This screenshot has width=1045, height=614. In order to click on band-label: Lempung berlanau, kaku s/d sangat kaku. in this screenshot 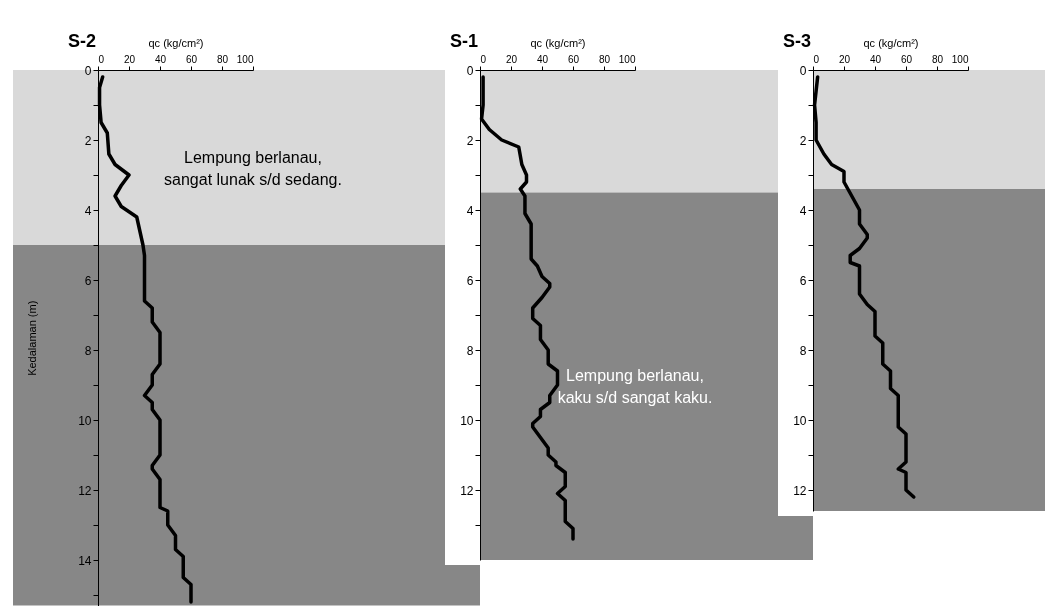, I will do `click(635, 387)`.